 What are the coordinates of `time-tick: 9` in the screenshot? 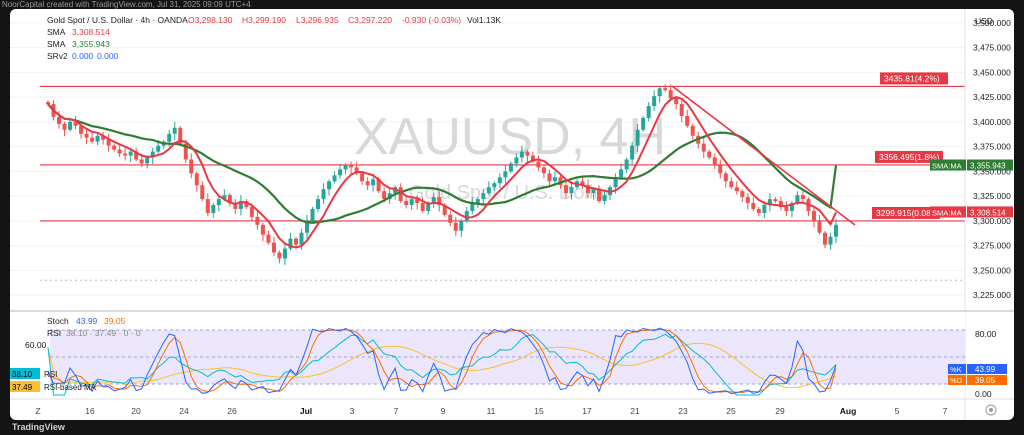 It's located at (443, 411).